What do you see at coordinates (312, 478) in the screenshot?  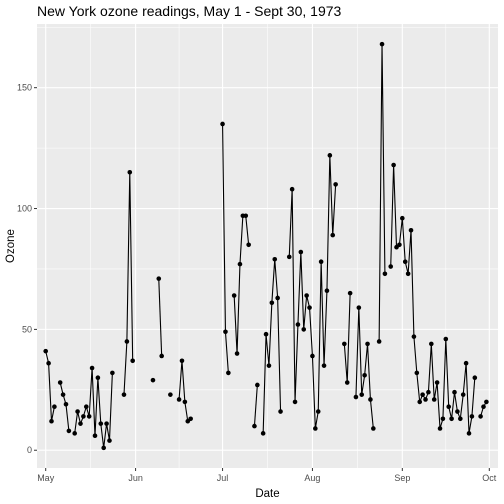 I see `x-tick-label: Aug` at bounding box center [312, 478].